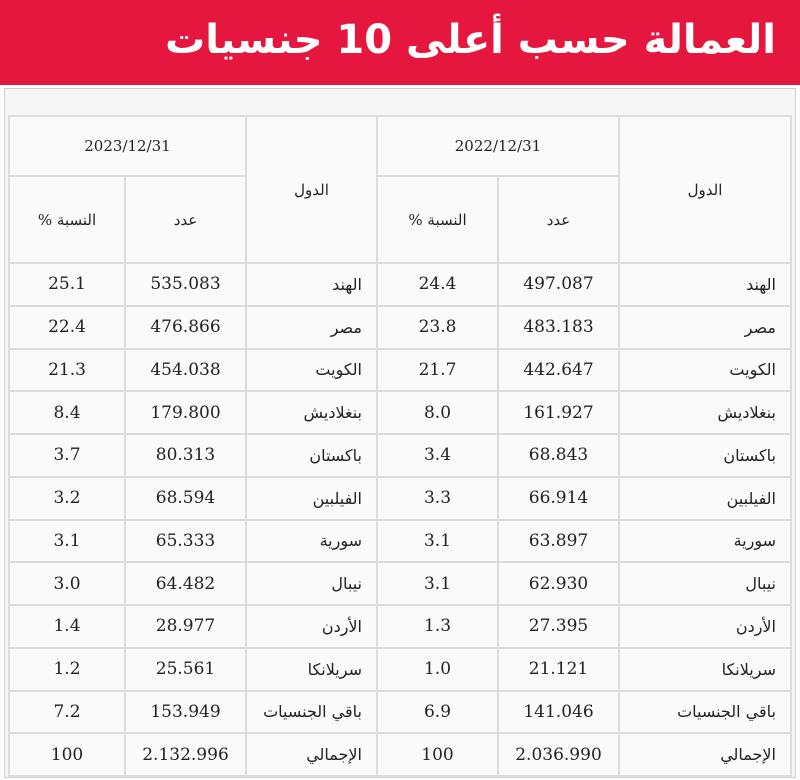 The width and height of the screenshot is (800, 780). I want to click on percent-cell: 1.2, so click(67, 669).